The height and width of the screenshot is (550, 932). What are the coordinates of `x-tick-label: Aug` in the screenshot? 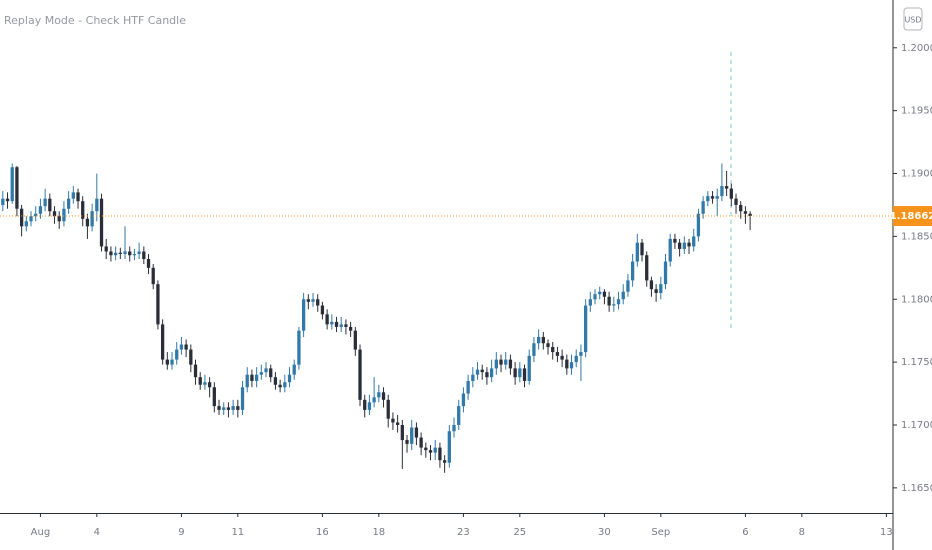 It's located at (41, 532).